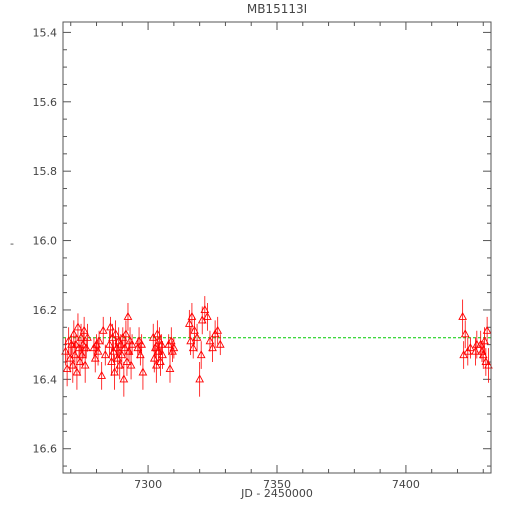 This screenshot has width=510, height=510. What do you see at coordinates (276, 493) in the screenshot?
I see `x-axis-label: JD - 2450000` at bounding box center [276, 493].